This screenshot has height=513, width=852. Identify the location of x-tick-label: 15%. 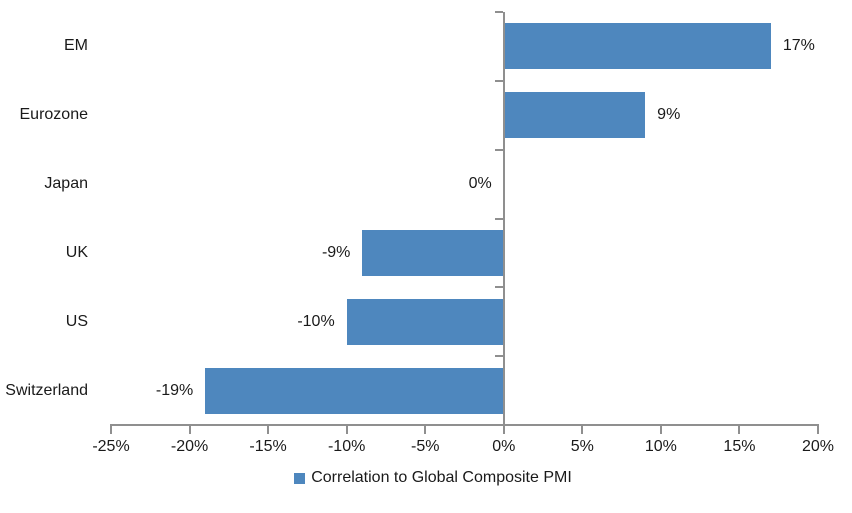
(739, 446).